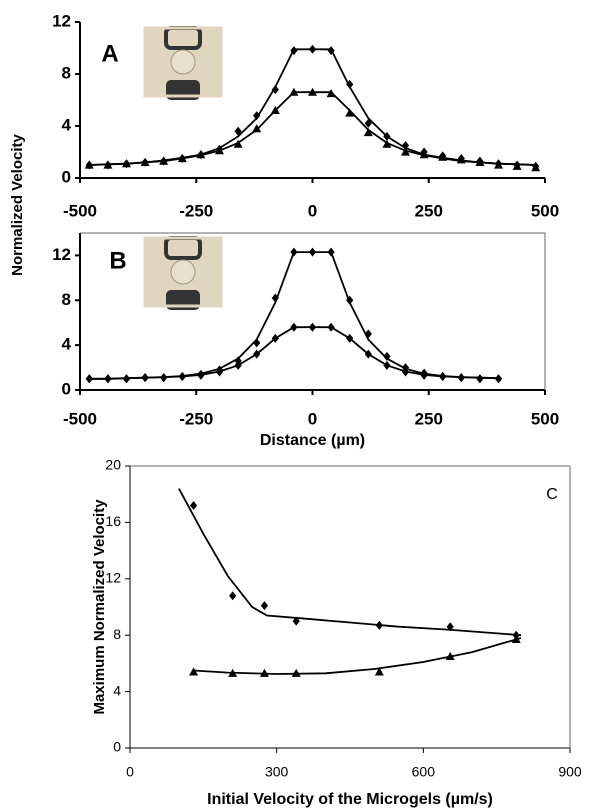 This screenshot has height=811, width=598. I want to click on inset-b, so click(183, 273).